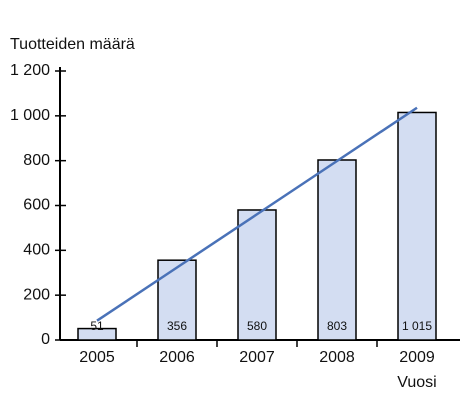 The width and height of the screenshot is (474, 400). What do you see at coordinates (36, 205) in the screenshot?
I see `y-tick-label: 600` at bounding box center [36, 205].